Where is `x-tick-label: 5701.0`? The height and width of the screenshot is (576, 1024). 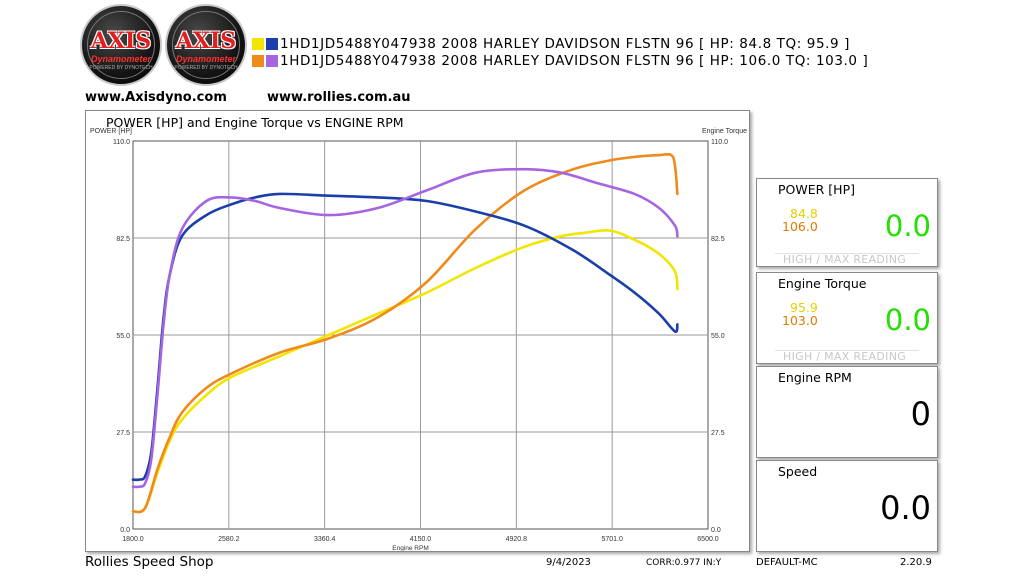
x-tick-label: 5701.0 is located at coordinates (612, 539).